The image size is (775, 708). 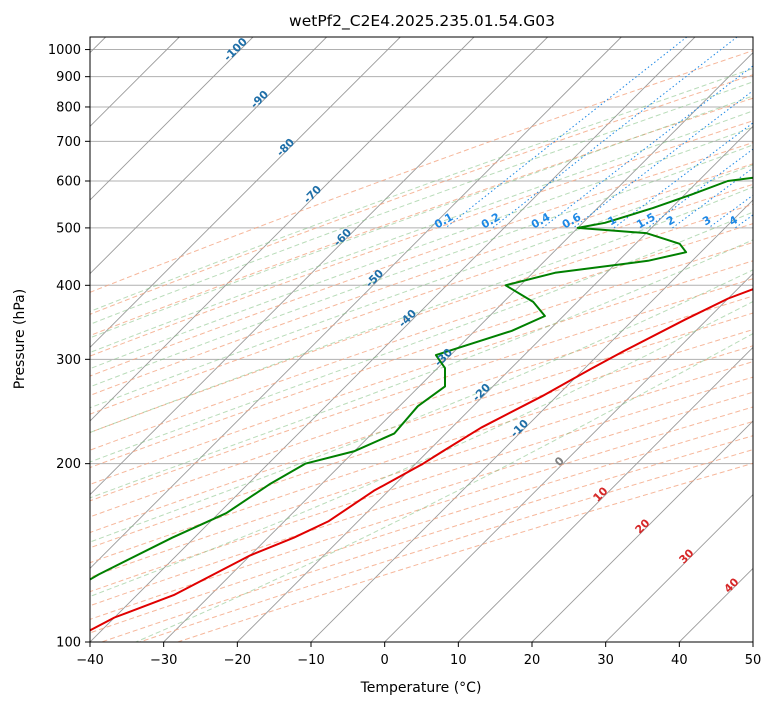 What do you see at coordinates (732, 585) in the screenshot?
I see `isotherm-label: 40` at bounding box center [732, 585].